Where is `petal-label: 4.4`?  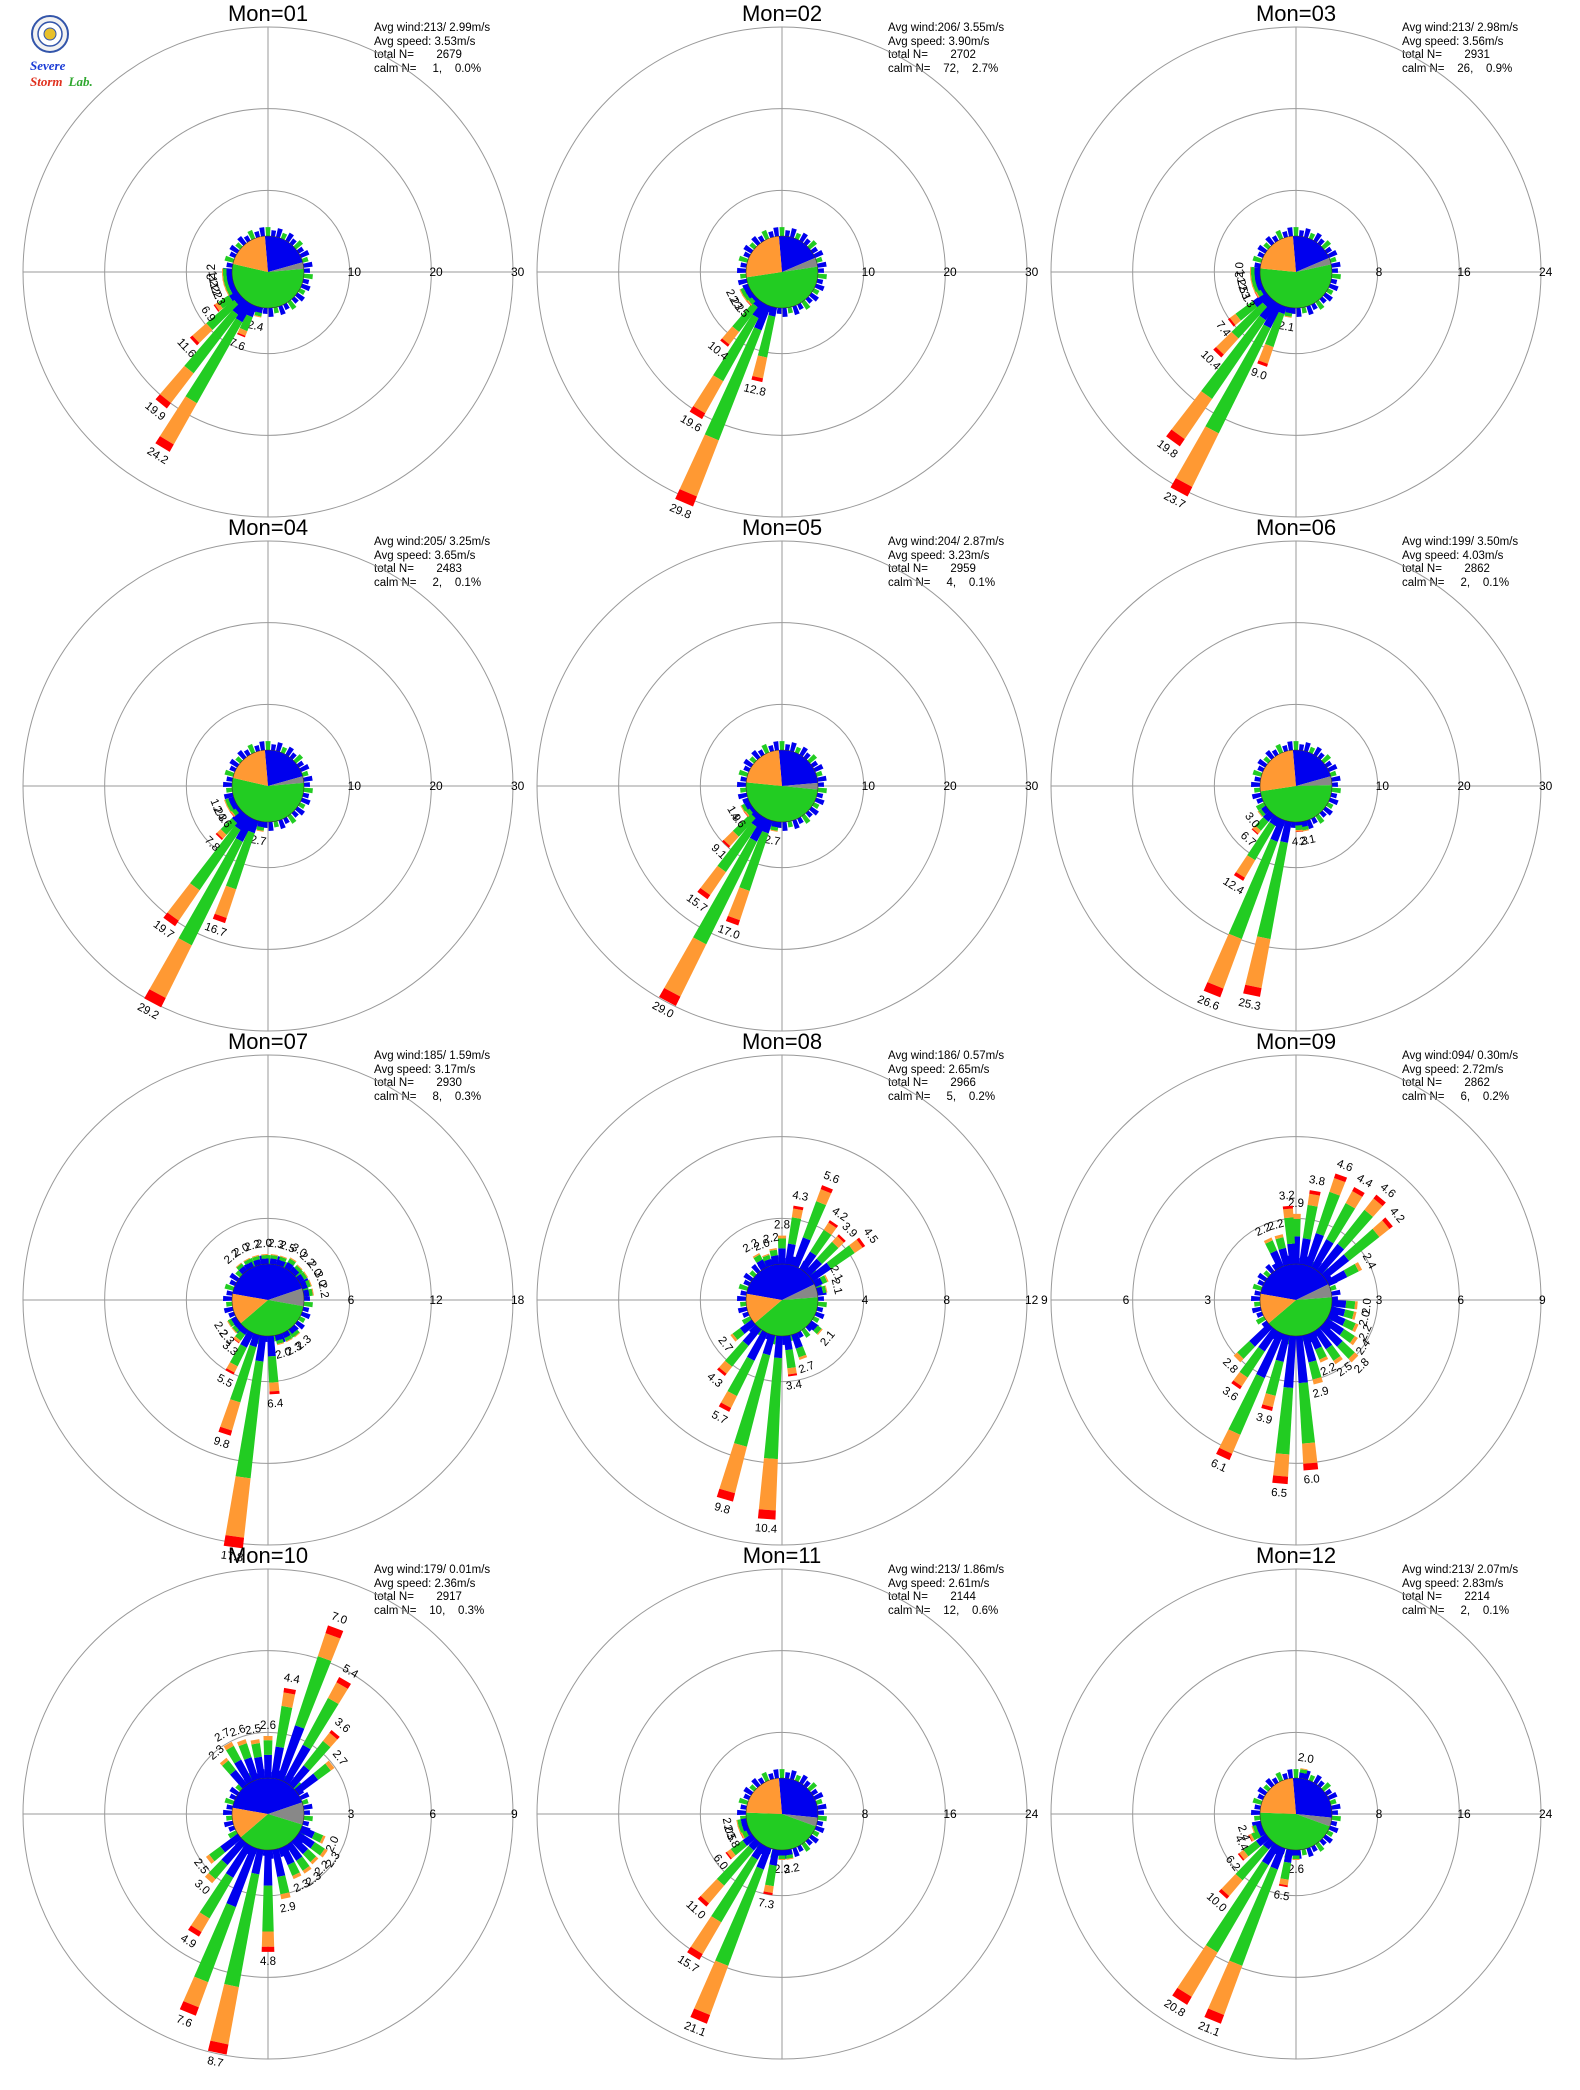
petal-label: 4.4 is located at coordinates (292, 1679).